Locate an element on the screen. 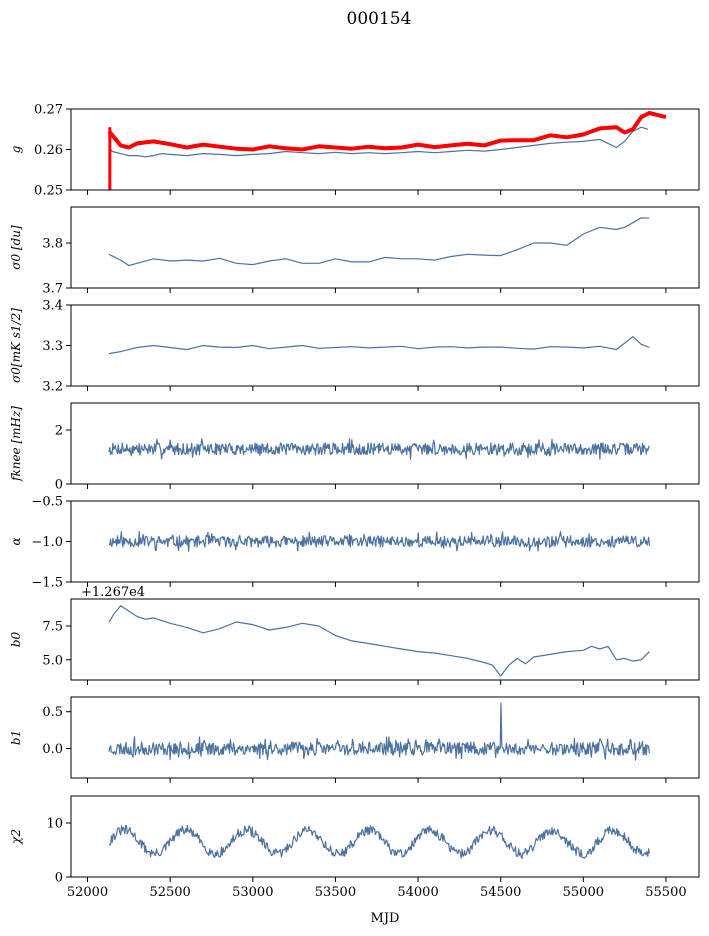  panel-5: −1.5 −1.0 −0.5 α is located at coordinates (354, 543).